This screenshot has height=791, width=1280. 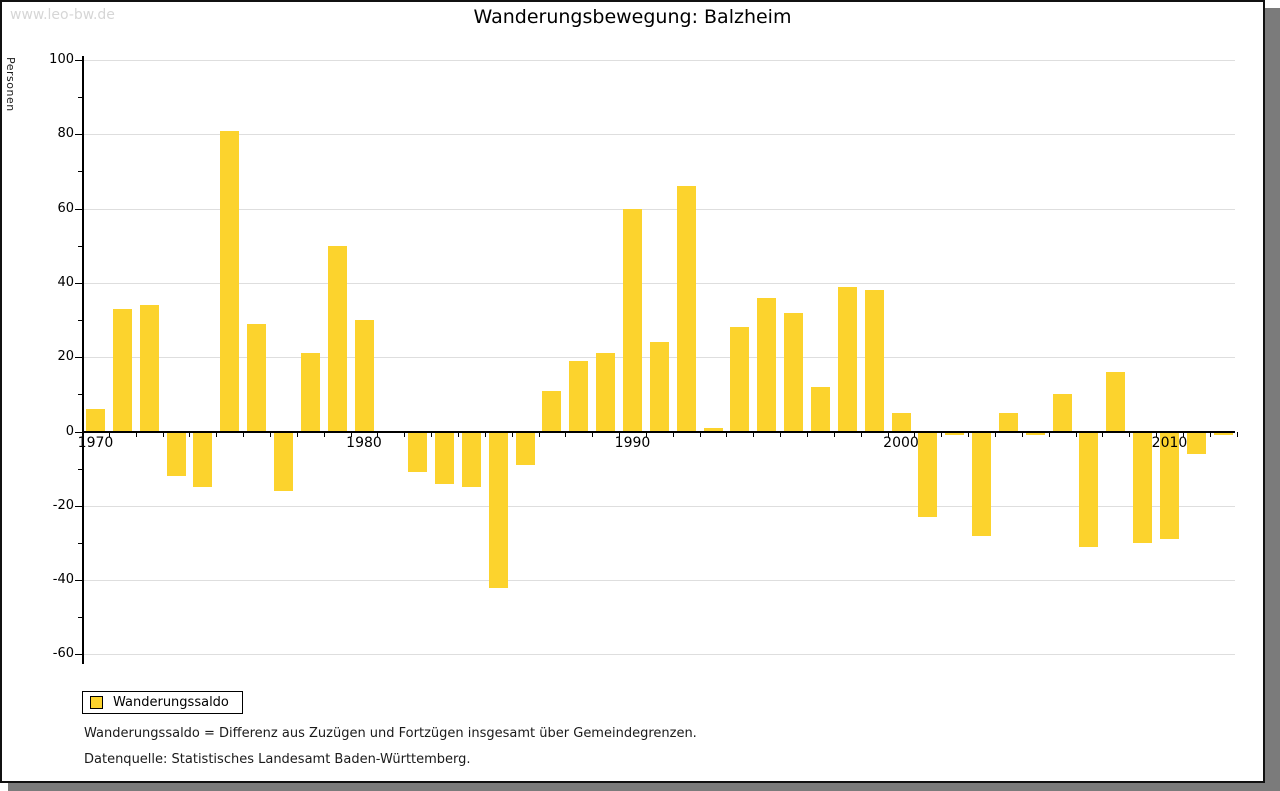 I want to click on x-tick-label-1970: 1970, so click(x=95, y=442).